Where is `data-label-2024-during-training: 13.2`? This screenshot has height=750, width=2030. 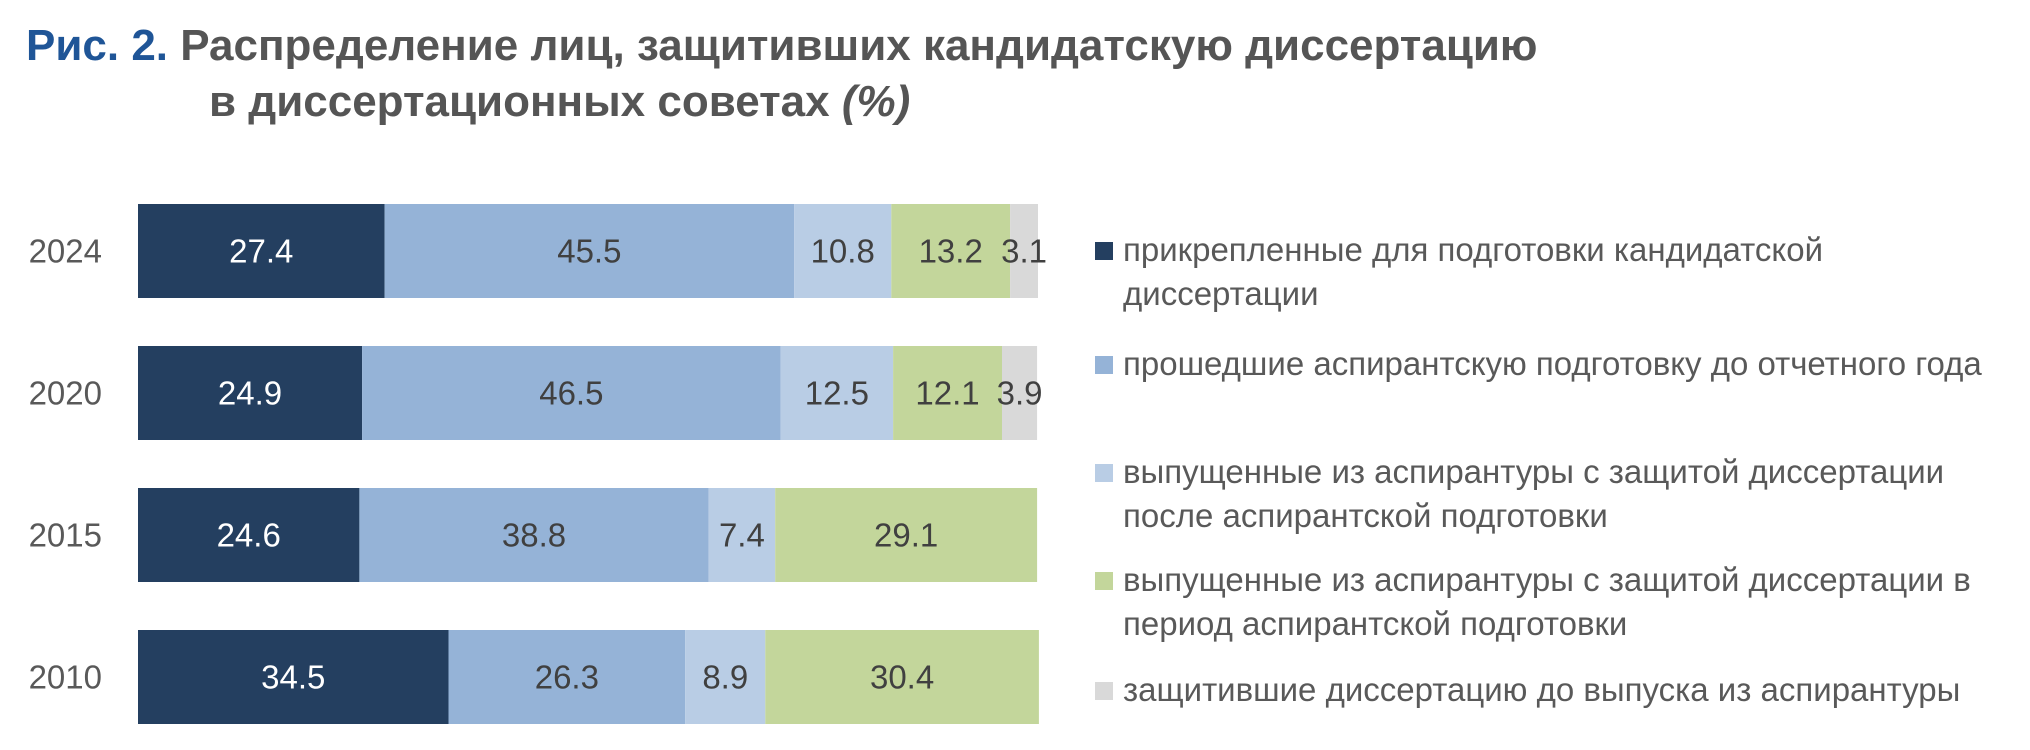
data-label-2024-during-training: 13.2 is located at coordinates (951, 251).